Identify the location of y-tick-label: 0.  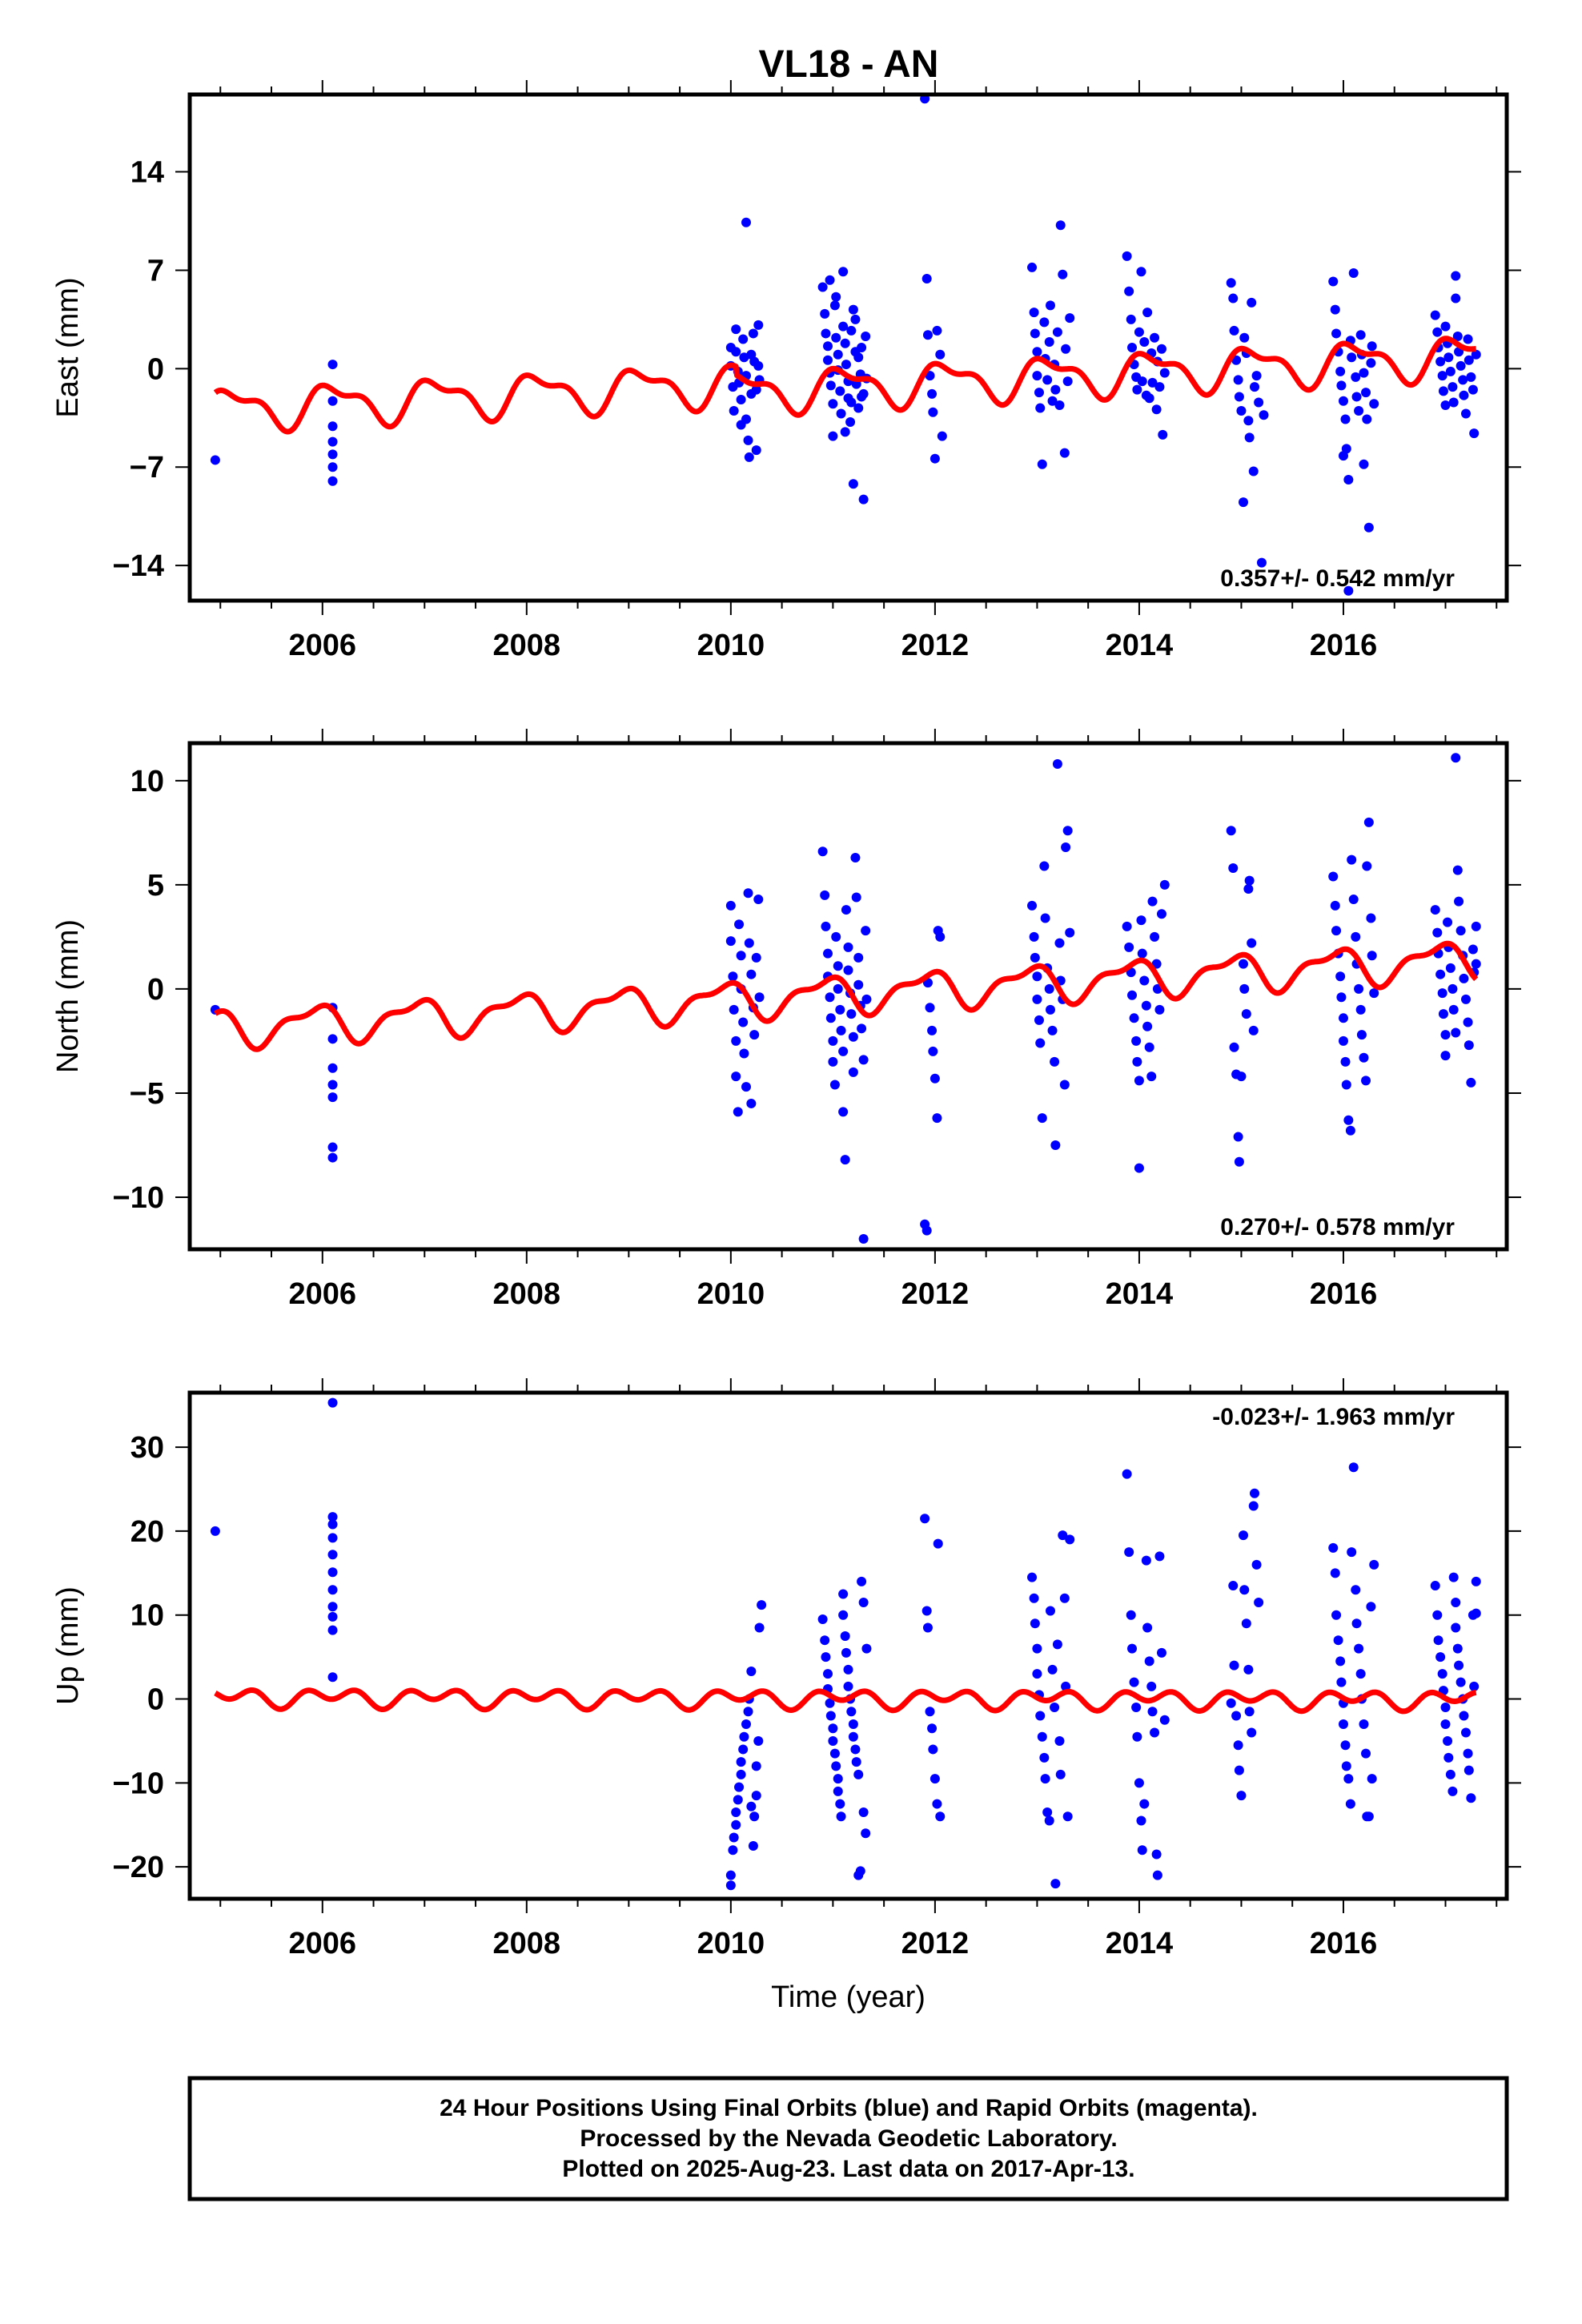
(155, 1700).